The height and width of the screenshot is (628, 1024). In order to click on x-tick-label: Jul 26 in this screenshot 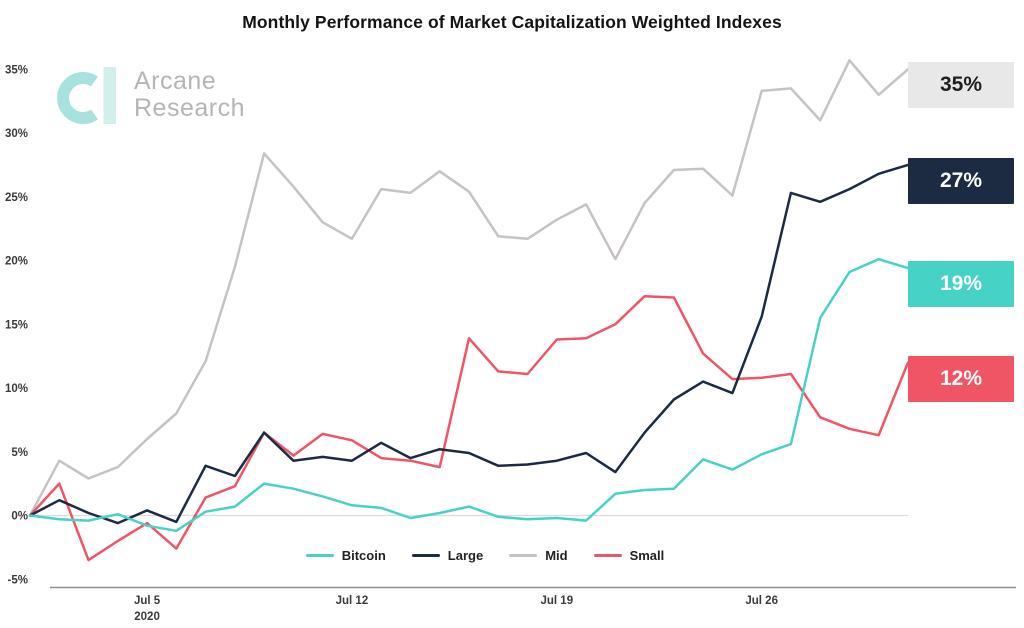, I will do `click(761, 601)`.